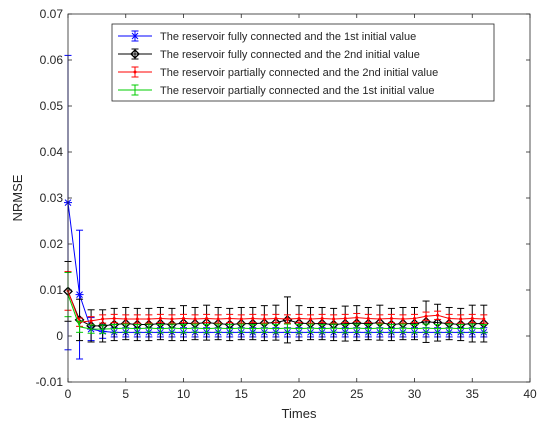  Describe the element at coordinates (299, 413) in the screenshot. I see `x-axis-title: Times` at that location.